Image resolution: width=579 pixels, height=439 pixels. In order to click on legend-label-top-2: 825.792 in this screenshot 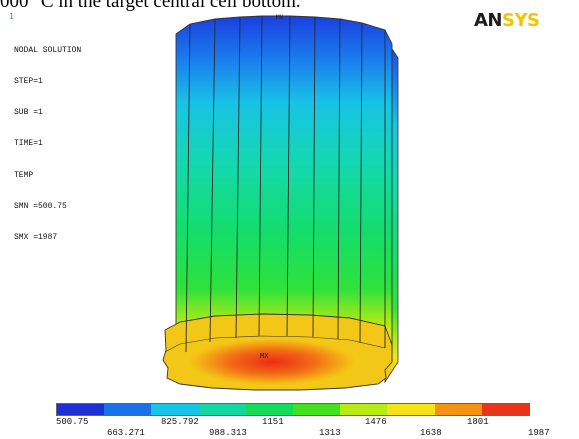, I will do `click(180, 422)`.